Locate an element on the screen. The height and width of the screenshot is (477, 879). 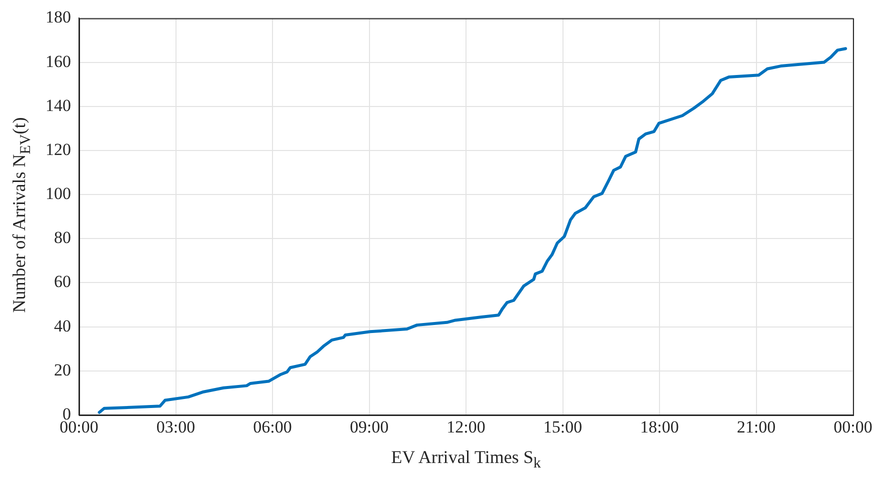
y-tick-label: 160 is located at coordinates (58, 61).